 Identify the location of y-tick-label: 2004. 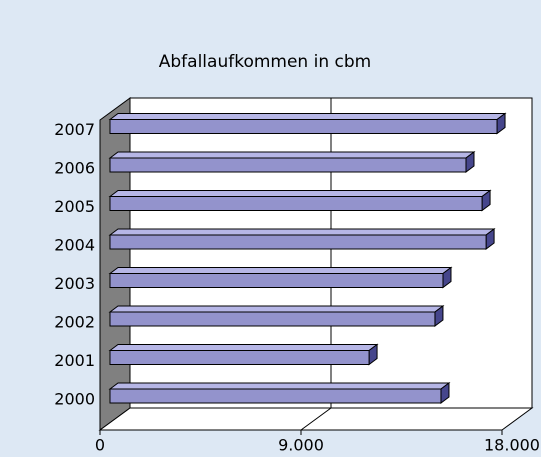
(74, 245).